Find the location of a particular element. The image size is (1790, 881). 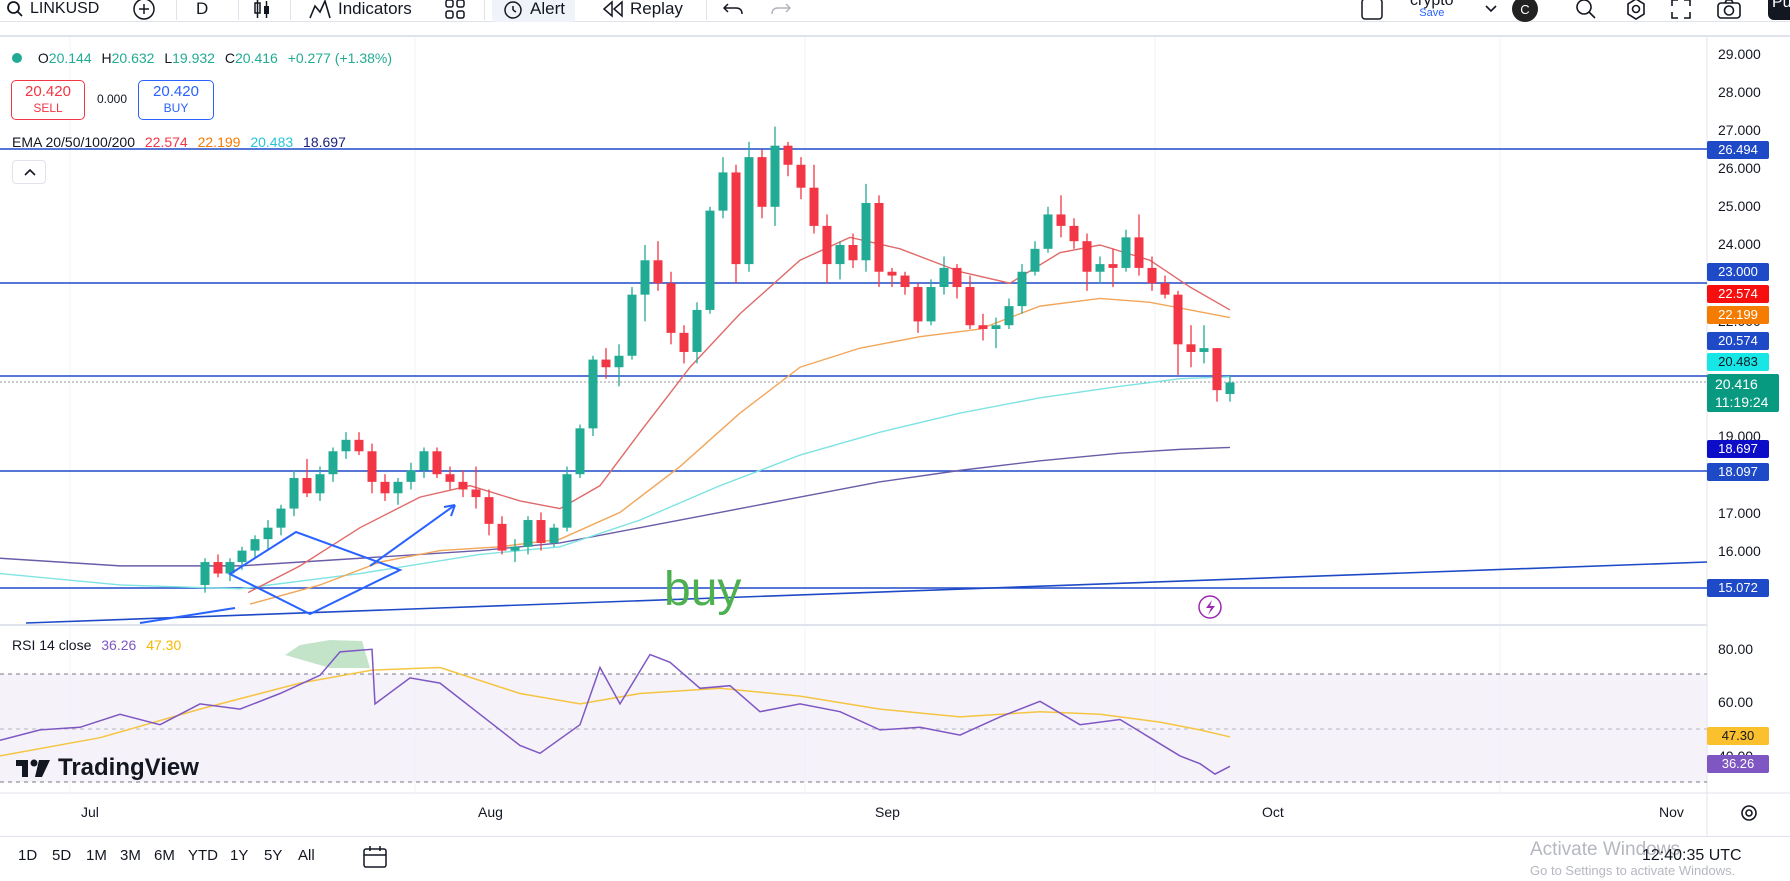

tag-ema200: 18.697 is located at coordinates (1738, 449).